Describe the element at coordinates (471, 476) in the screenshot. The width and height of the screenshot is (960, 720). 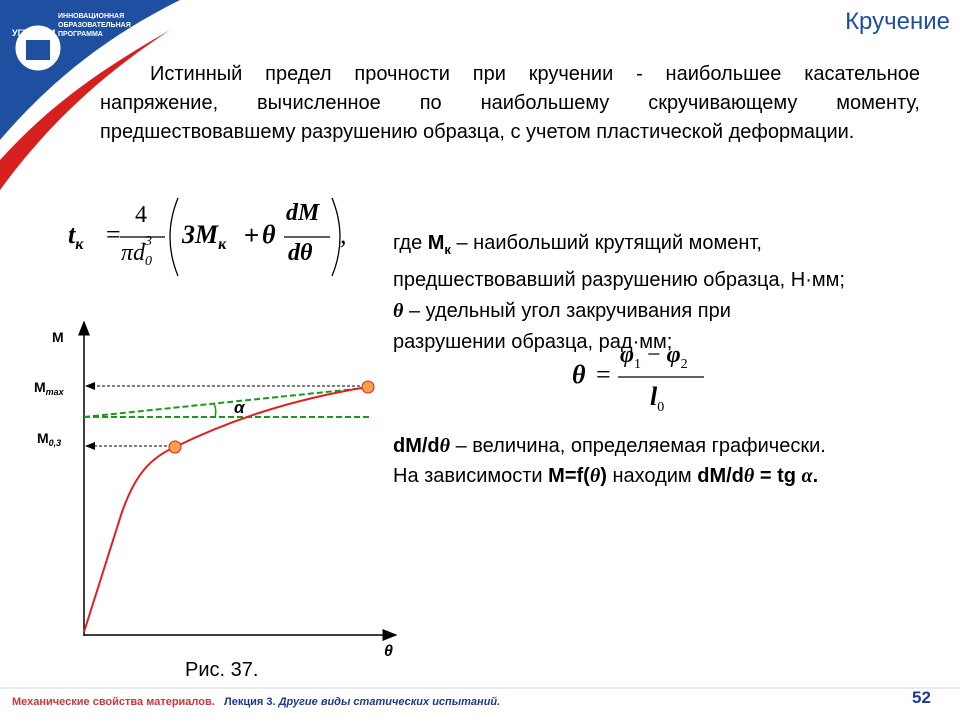
I see `text: На зависимости` at that location.